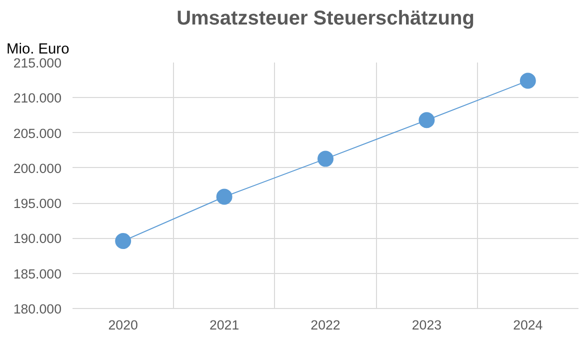 The height and width of the screenshot is (338, 584). What do you see at coordinates (38, 50) in the screenshot?
I see `y-axis-title: Mio. Euro` at bounding box center [38, 50].